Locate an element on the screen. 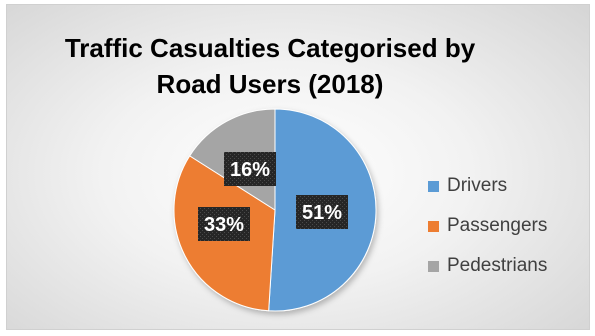 This screenshot has width=595, height=336. data-label-text: 51% is located at coordinates (322, 213).